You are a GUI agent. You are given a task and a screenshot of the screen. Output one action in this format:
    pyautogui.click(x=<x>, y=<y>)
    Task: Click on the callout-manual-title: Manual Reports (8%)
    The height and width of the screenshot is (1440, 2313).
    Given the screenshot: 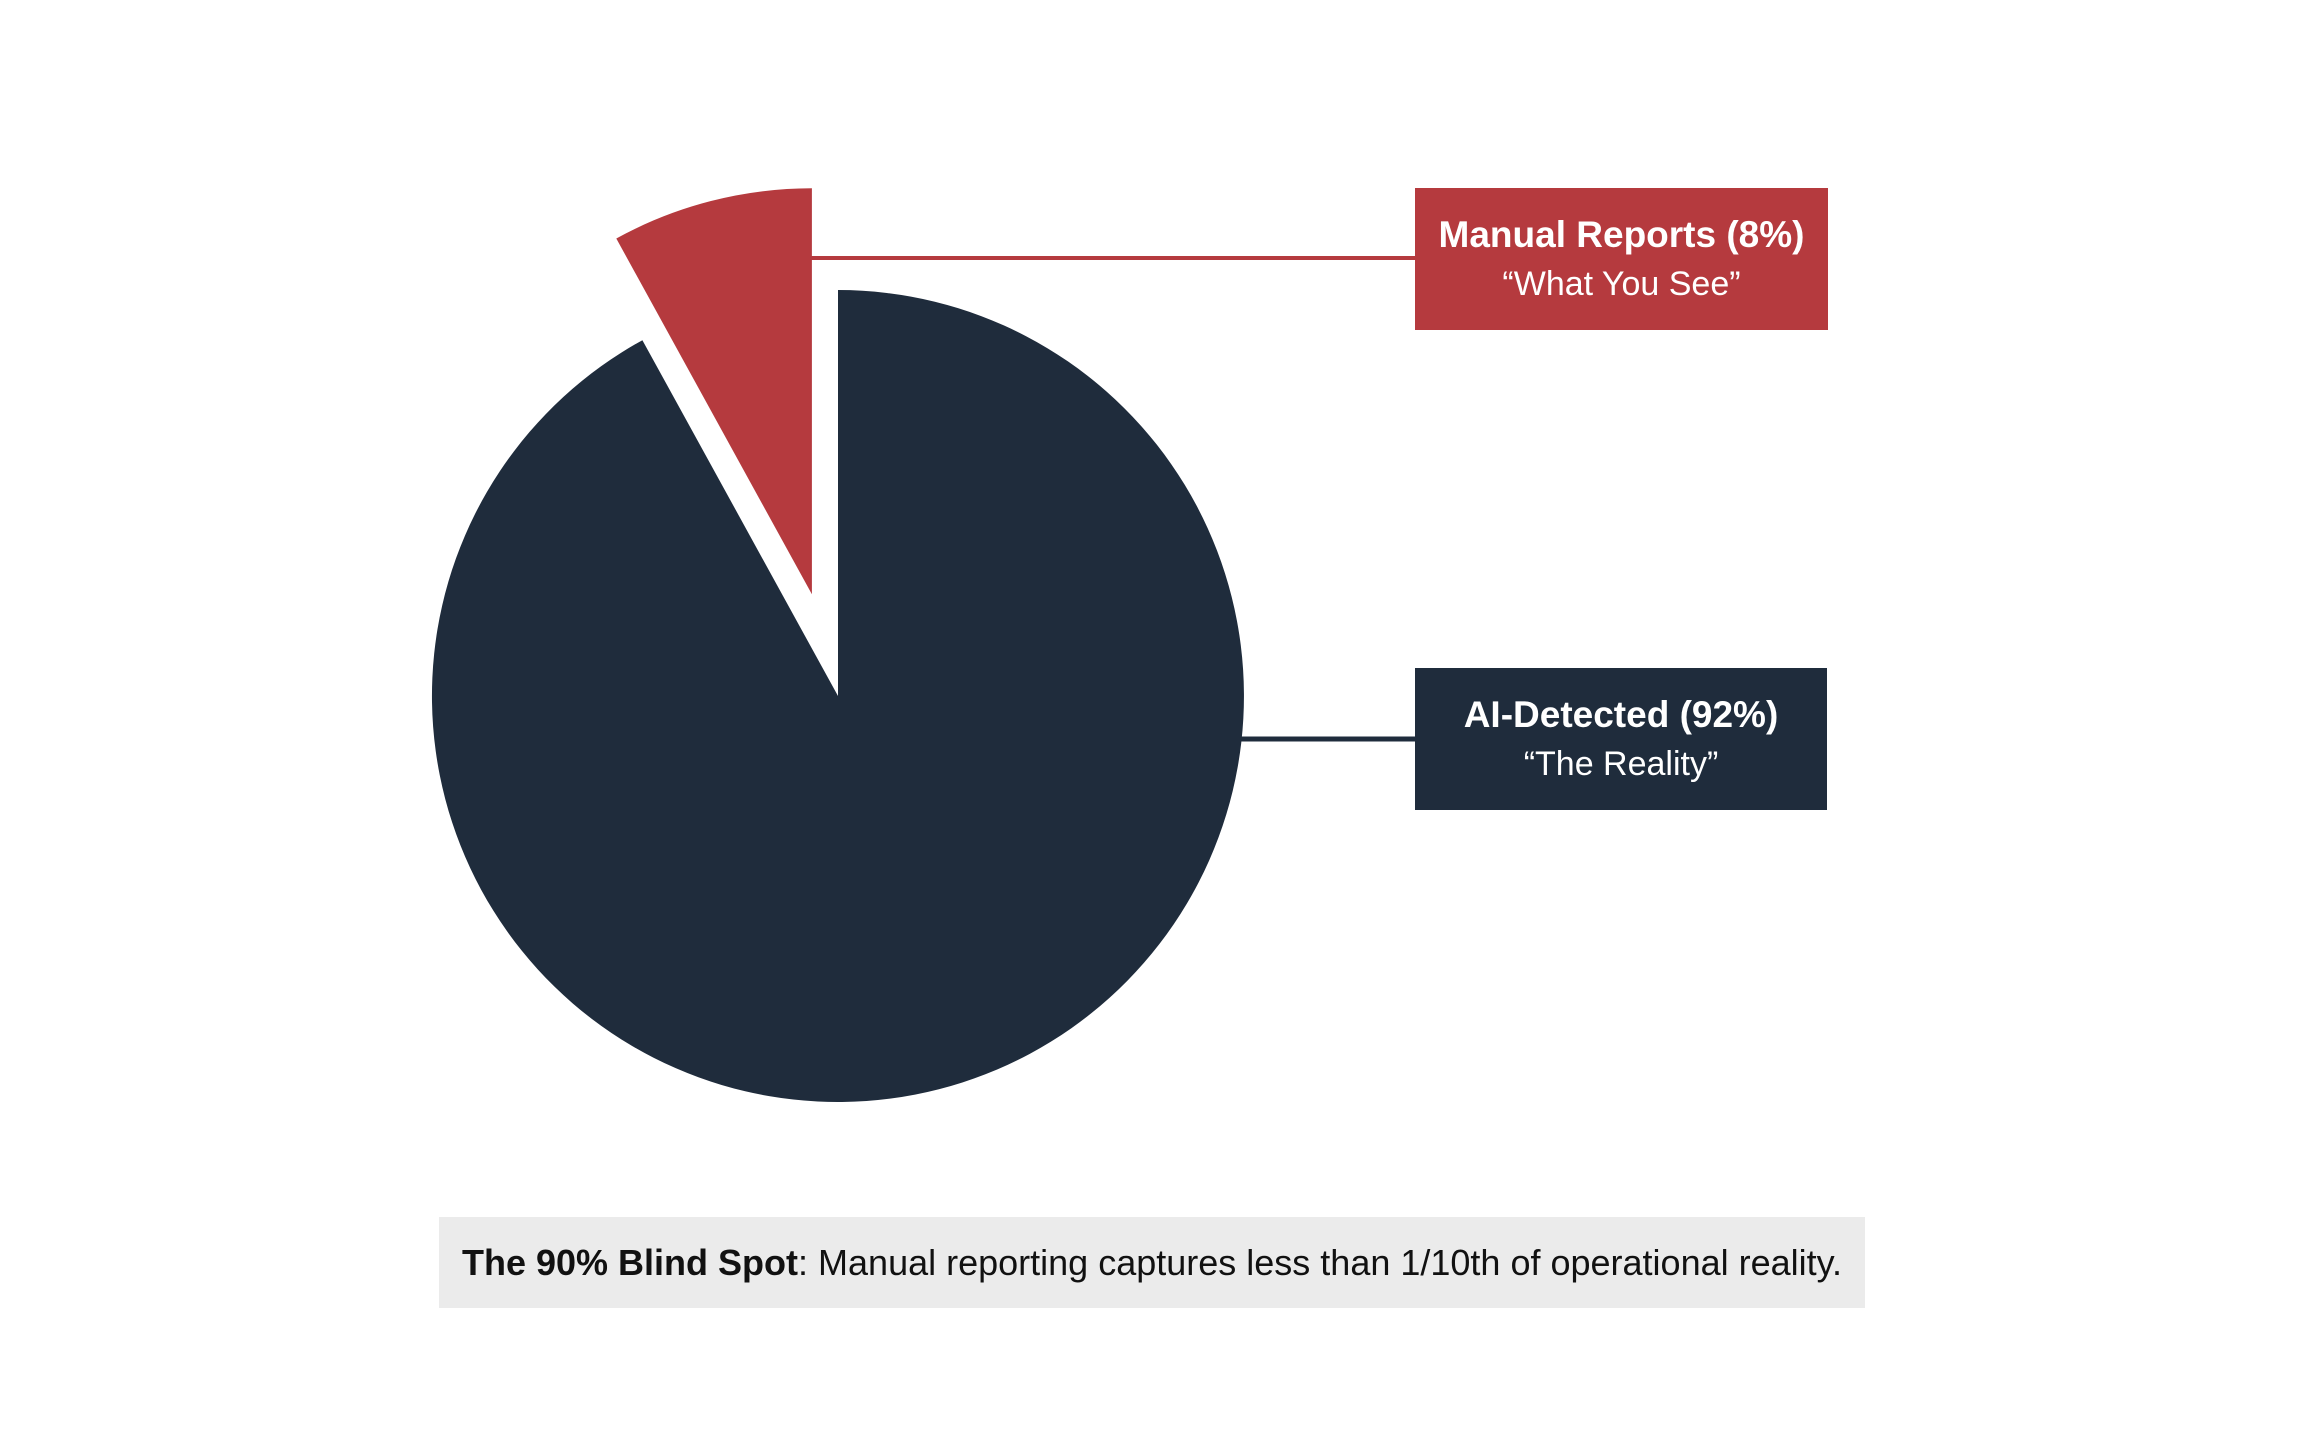 What is the action you would take?
    pyautogui.click(x=1621, y=235)
    